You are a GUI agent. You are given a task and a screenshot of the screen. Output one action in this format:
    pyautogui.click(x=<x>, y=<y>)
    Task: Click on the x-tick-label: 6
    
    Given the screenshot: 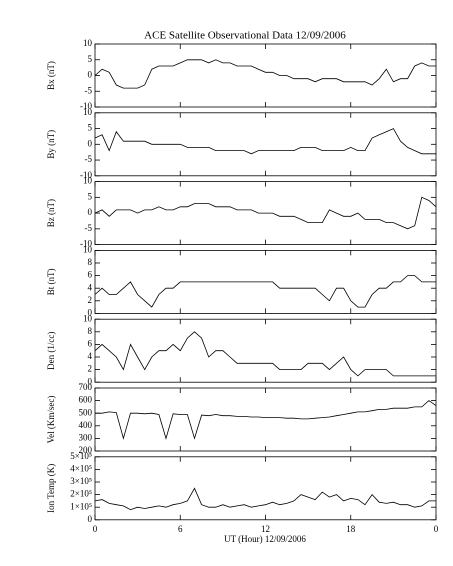 What is the action you would take?
    pyautogui.click(x=180, y=529)
    